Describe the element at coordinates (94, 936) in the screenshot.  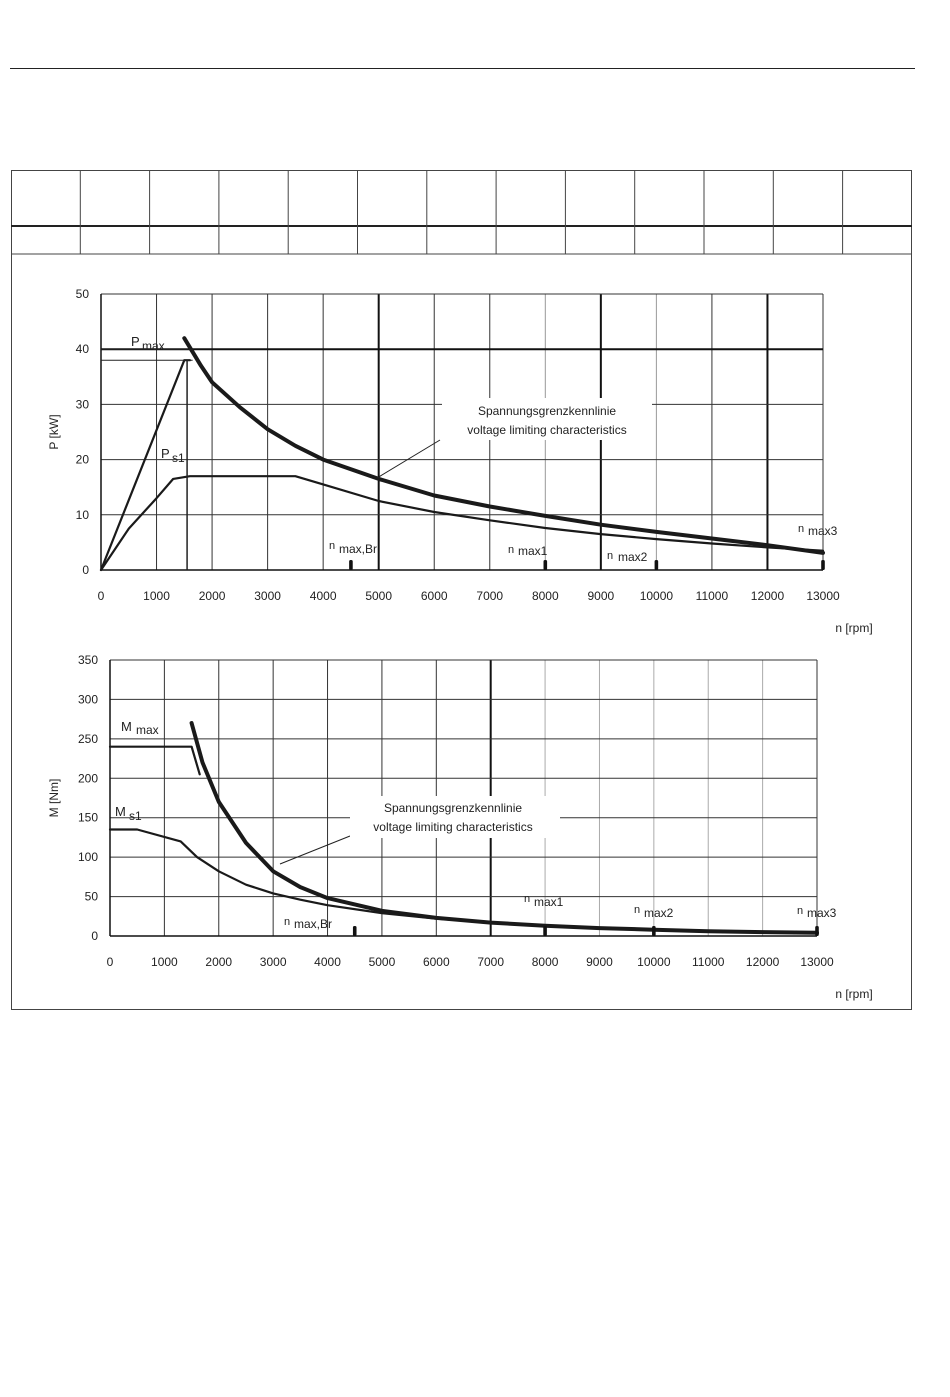
I see `torque-y-tick-label: 0` at that location.